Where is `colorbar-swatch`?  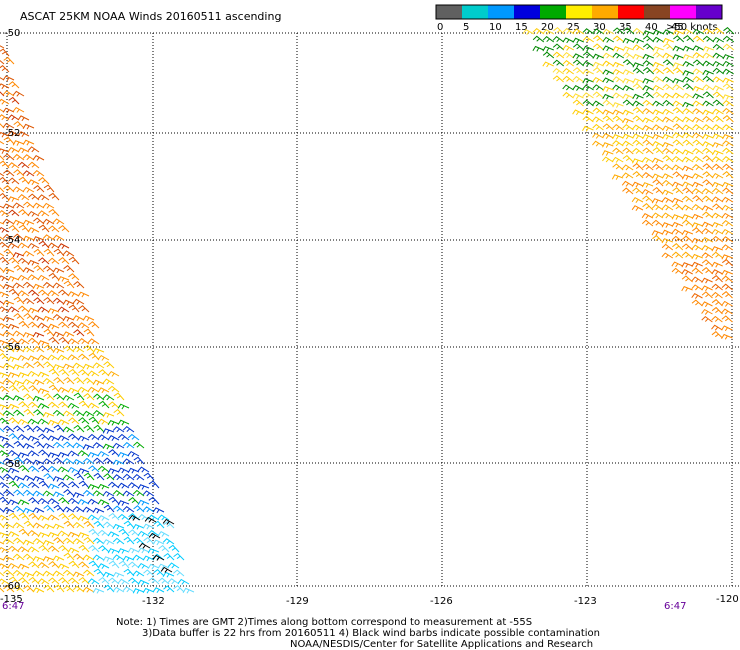 colorbar-swatch is located at coordinates (631, 12).